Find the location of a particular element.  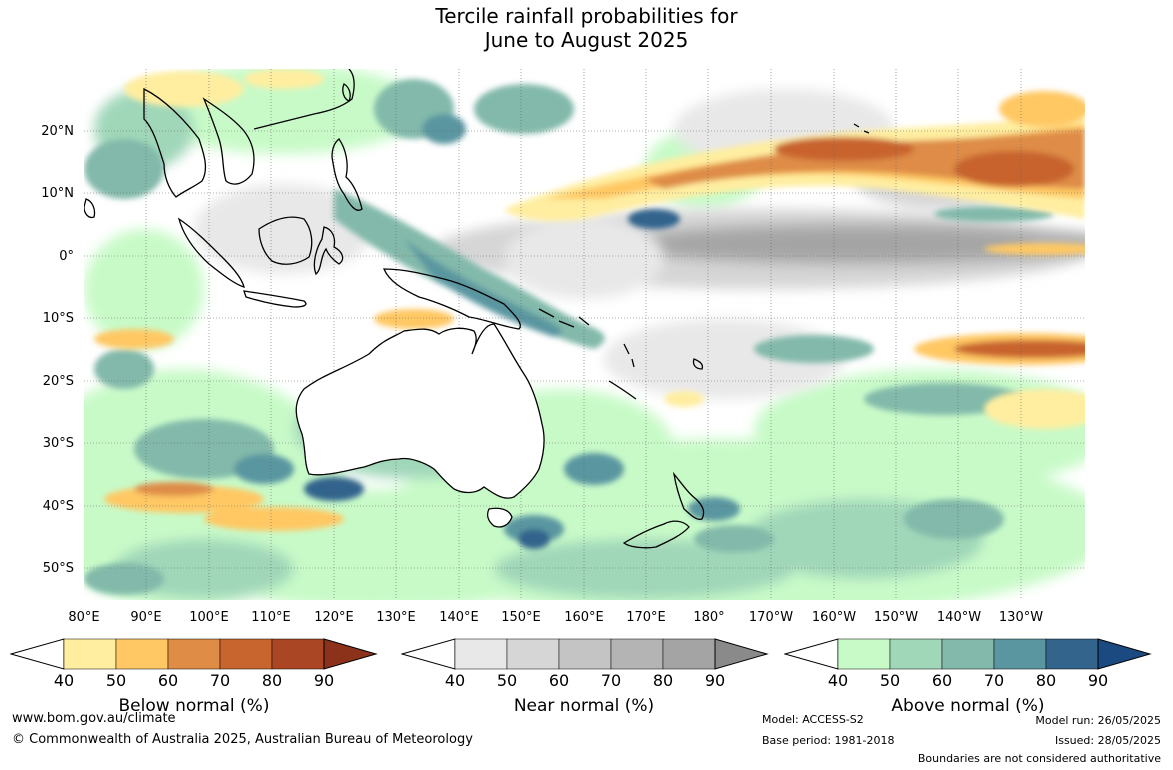

coast-solomon-islands is located at coordinates (564, 318).